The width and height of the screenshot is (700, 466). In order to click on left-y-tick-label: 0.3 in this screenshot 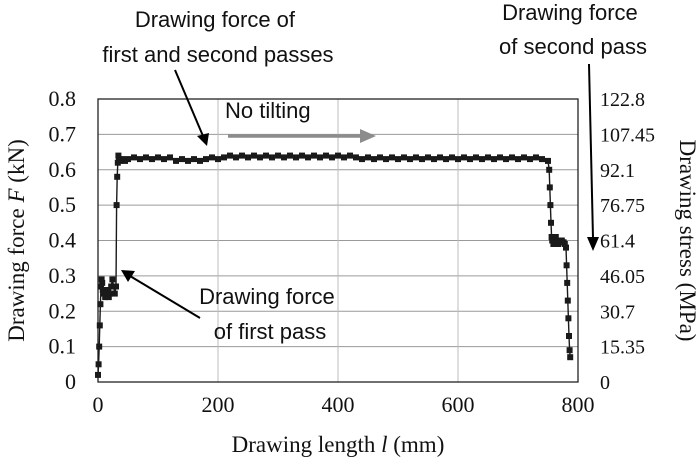, I will do `click(63, 275)`.